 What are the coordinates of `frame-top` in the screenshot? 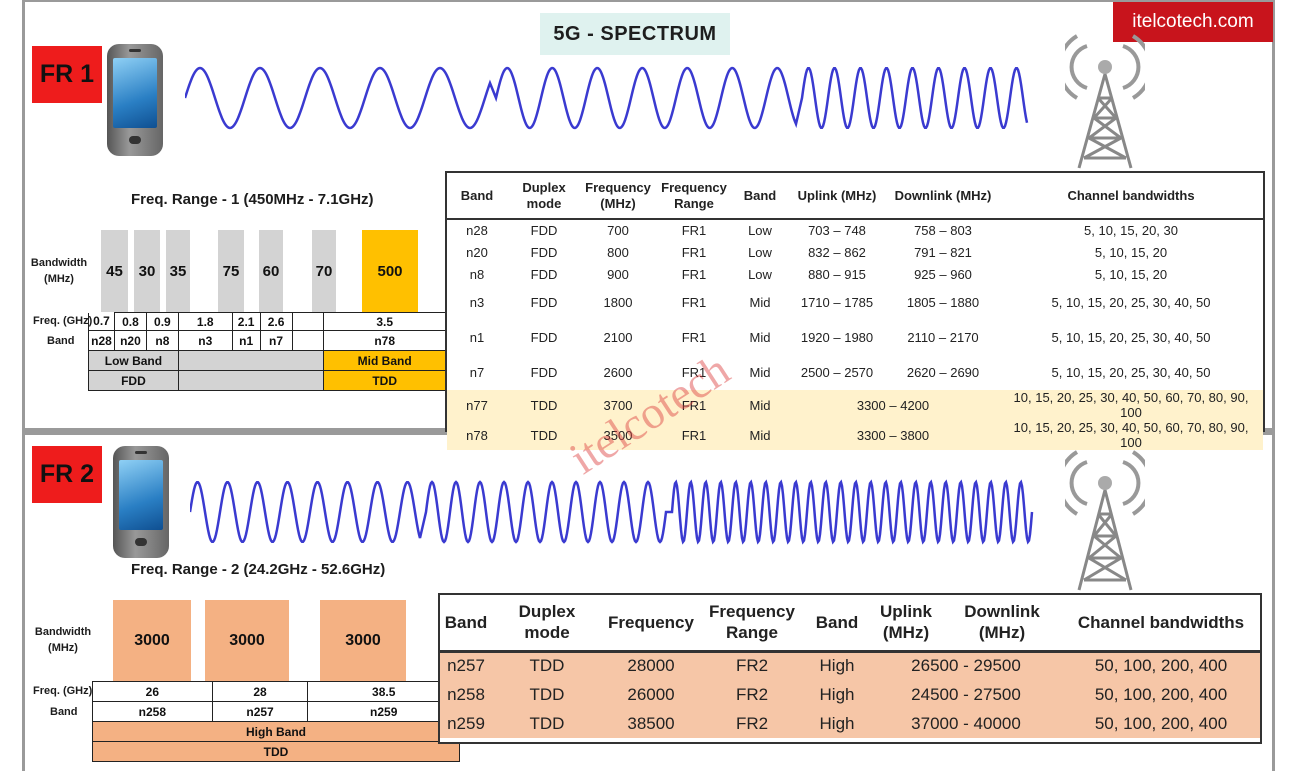 It's located at (648, 1).